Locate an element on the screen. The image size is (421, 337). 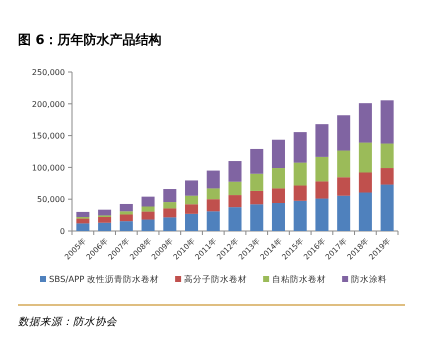
legend-label: 高分子防水卷材 is located at coordinates (216, 279).